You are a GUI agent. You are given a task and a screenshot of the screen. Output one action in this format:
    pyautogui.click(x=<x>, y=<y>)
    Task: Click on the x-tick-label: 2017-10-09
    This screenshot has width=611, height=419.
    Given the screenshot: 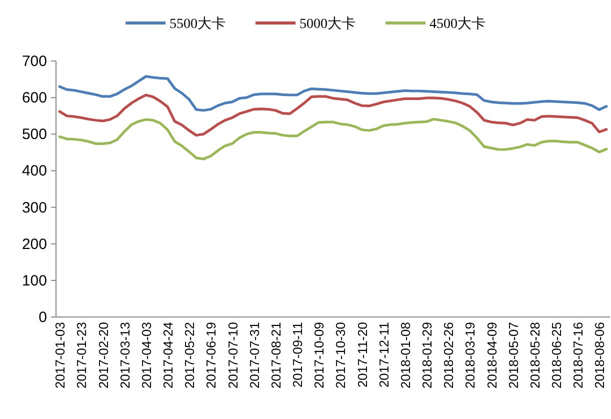 What is the action you would take?
    pyautogui.click(x=319, y=355)
    